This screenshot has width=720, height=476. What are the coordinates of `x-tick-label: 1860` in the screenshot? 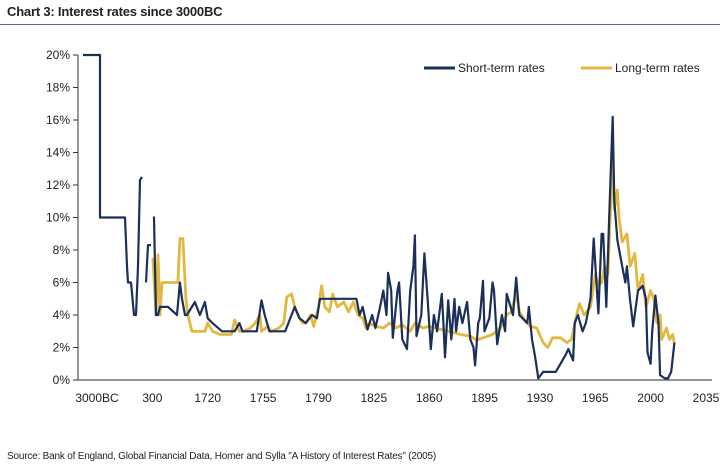 It's located at (429, 398).